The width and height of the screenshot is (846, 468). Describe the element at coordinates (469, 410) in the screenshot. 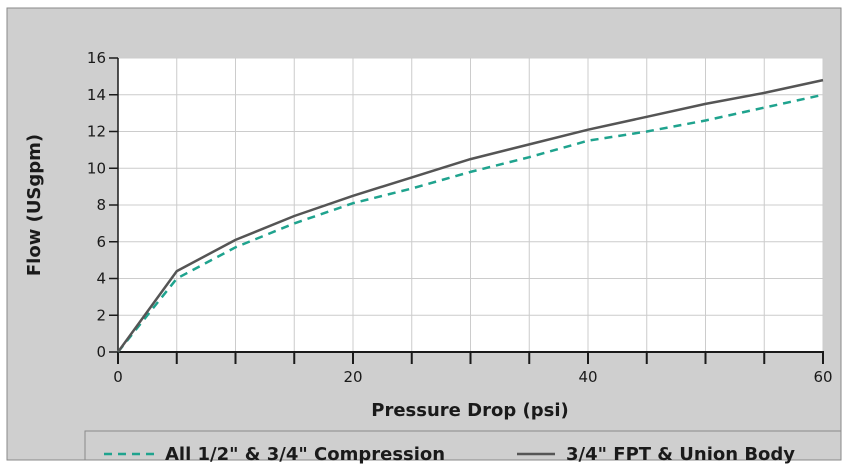

I see `x-axis-title: Pressure Drop (psi)` at that location.